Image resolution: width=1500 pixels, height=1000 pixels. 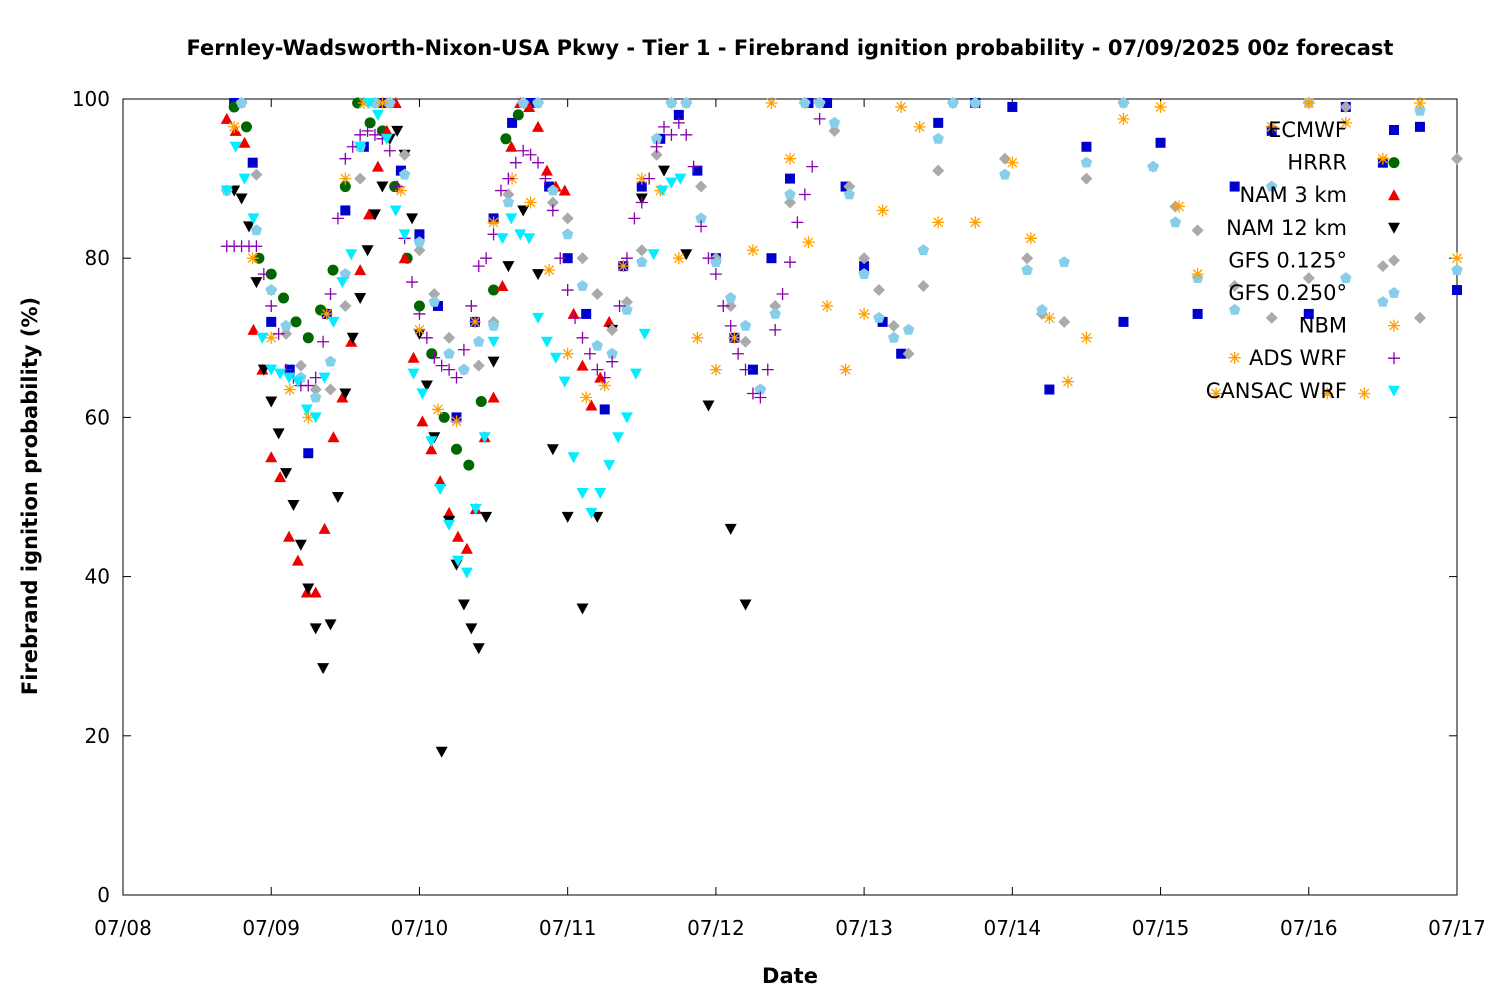 What do you see at coordinates (271, 928) in the screenshot?
I see `x-tick-label: 07/09` at bounding box center [271, 928].